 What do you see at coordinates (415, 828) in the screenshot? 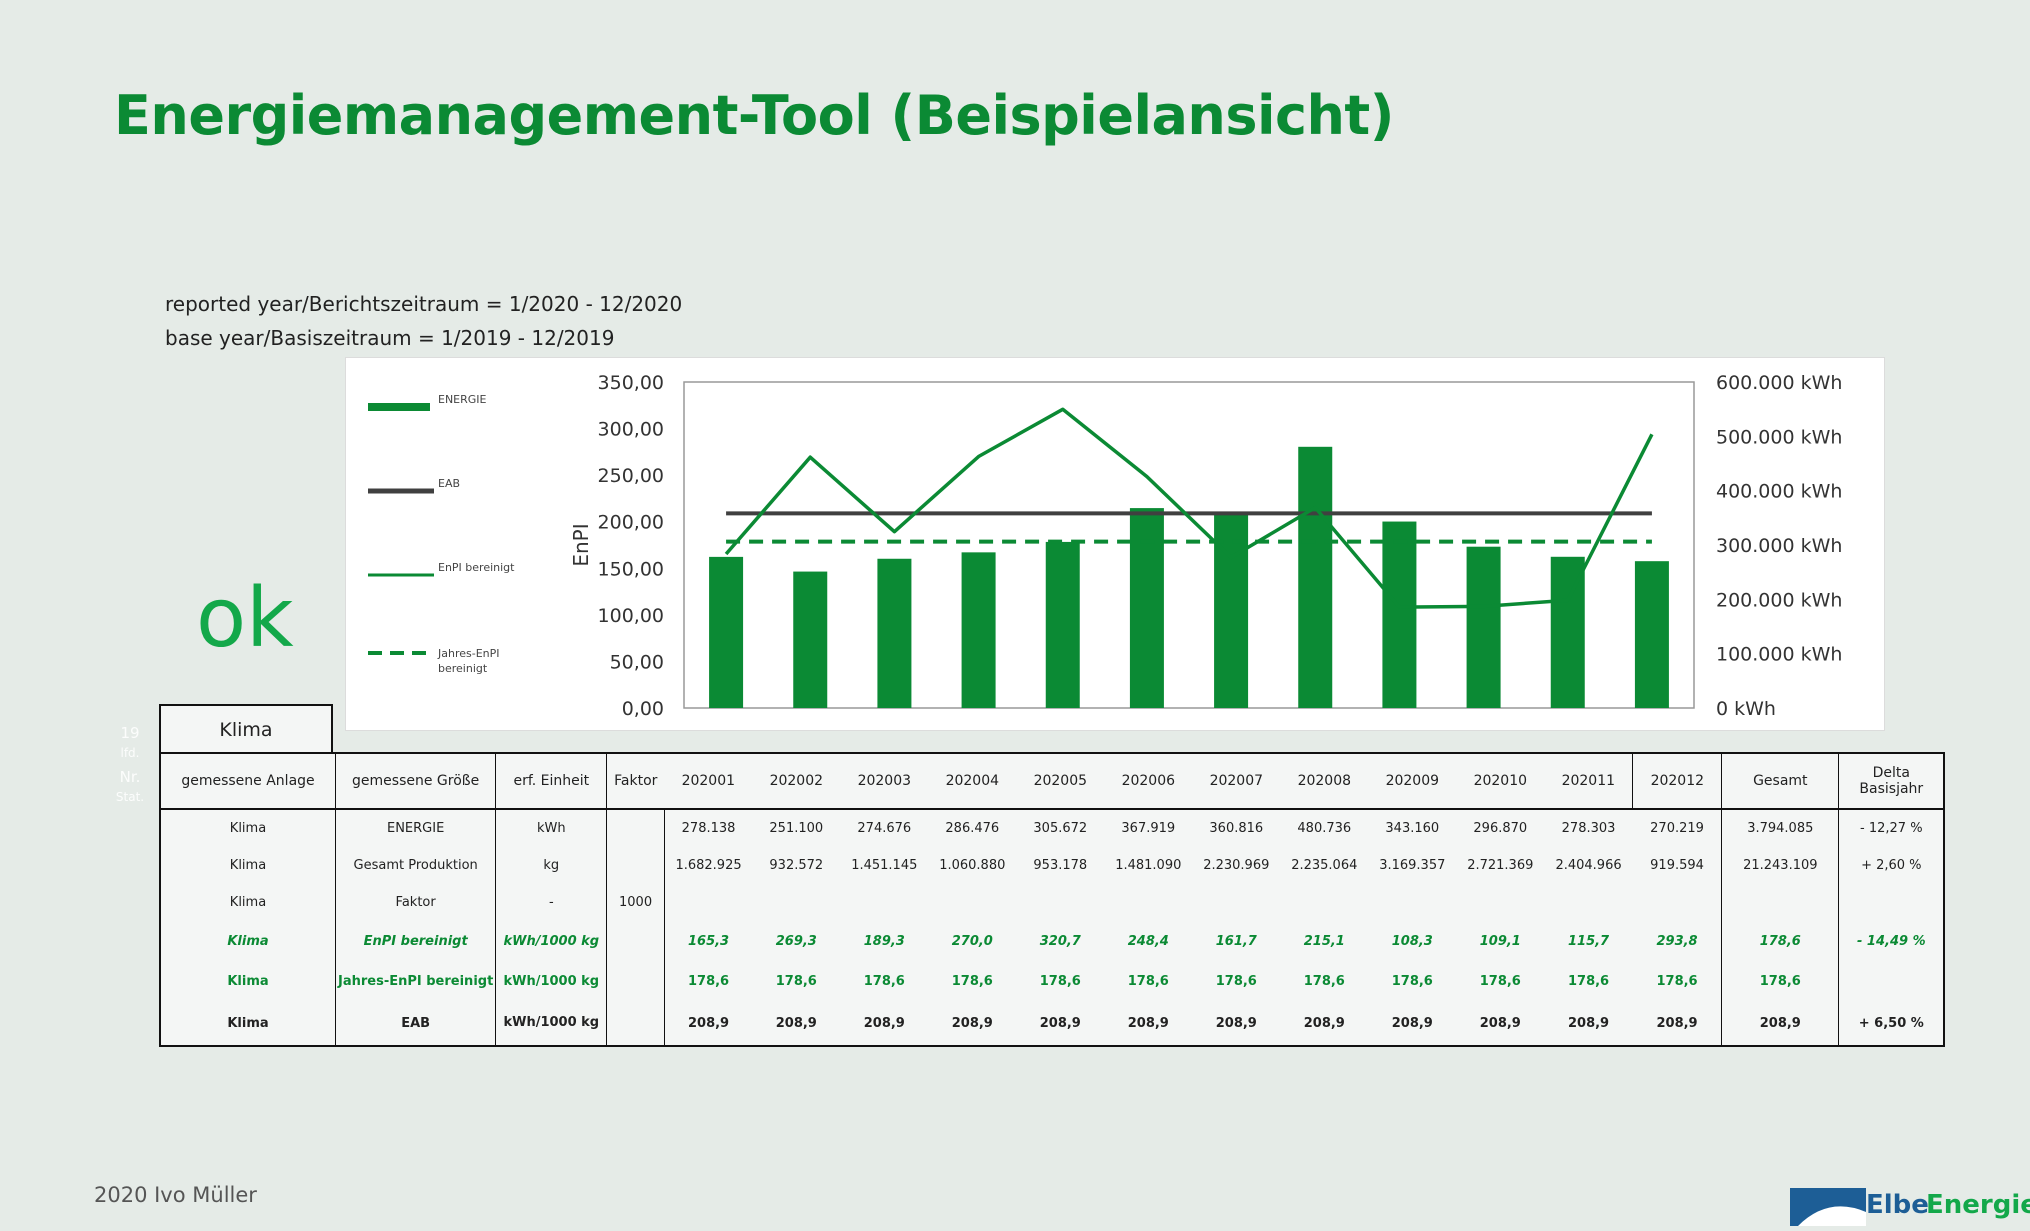
I see `table-cell: ENERGIE` at bounding box center [415, 828].